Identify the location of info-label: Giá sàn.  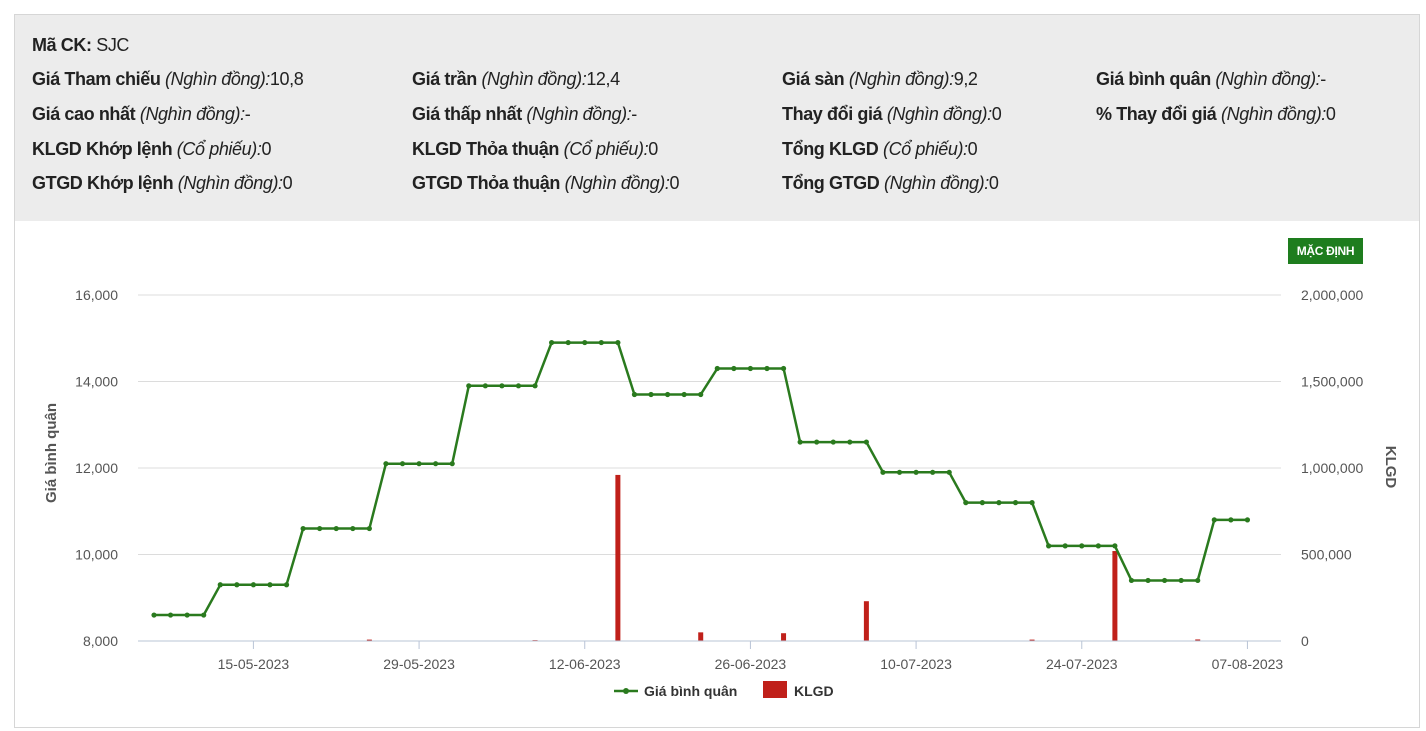
(813, 79).